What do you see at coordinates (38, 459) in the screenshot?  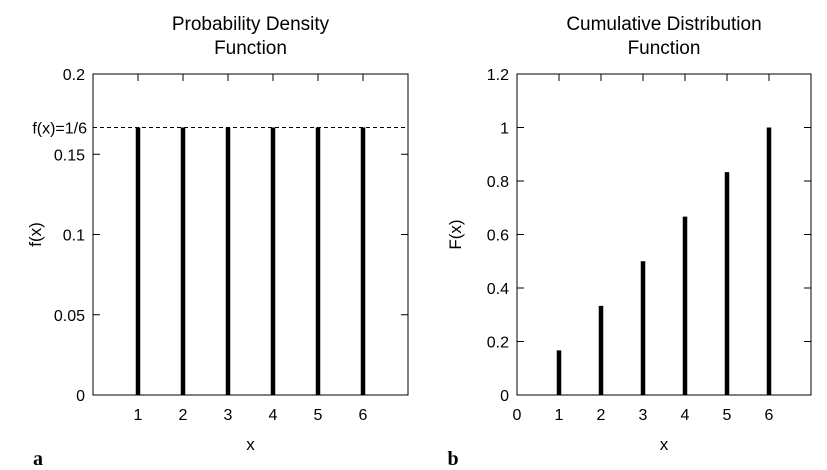 I see `panel-label: a` at bounding box center [38, 459].